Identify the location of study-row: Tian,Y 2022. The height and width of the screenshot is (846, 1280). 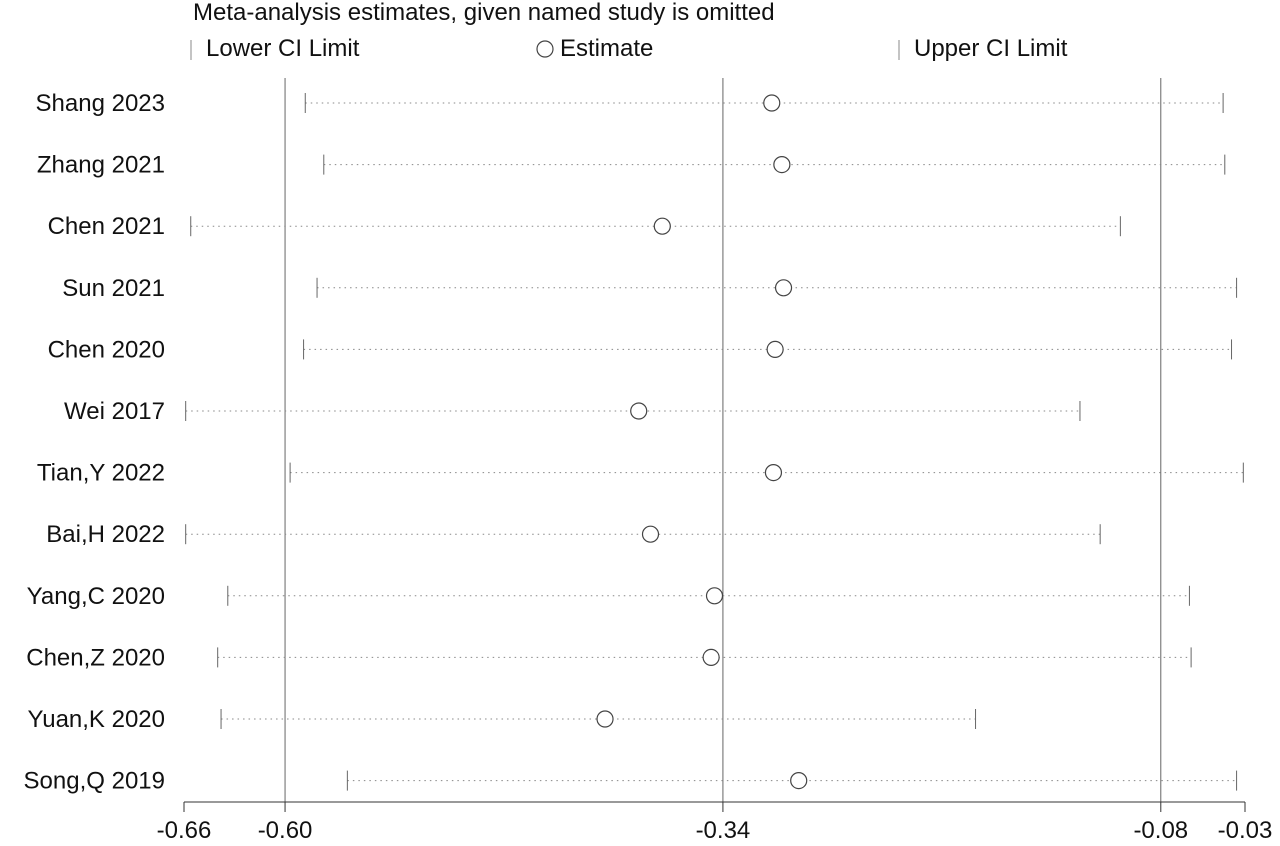
(640, 473).